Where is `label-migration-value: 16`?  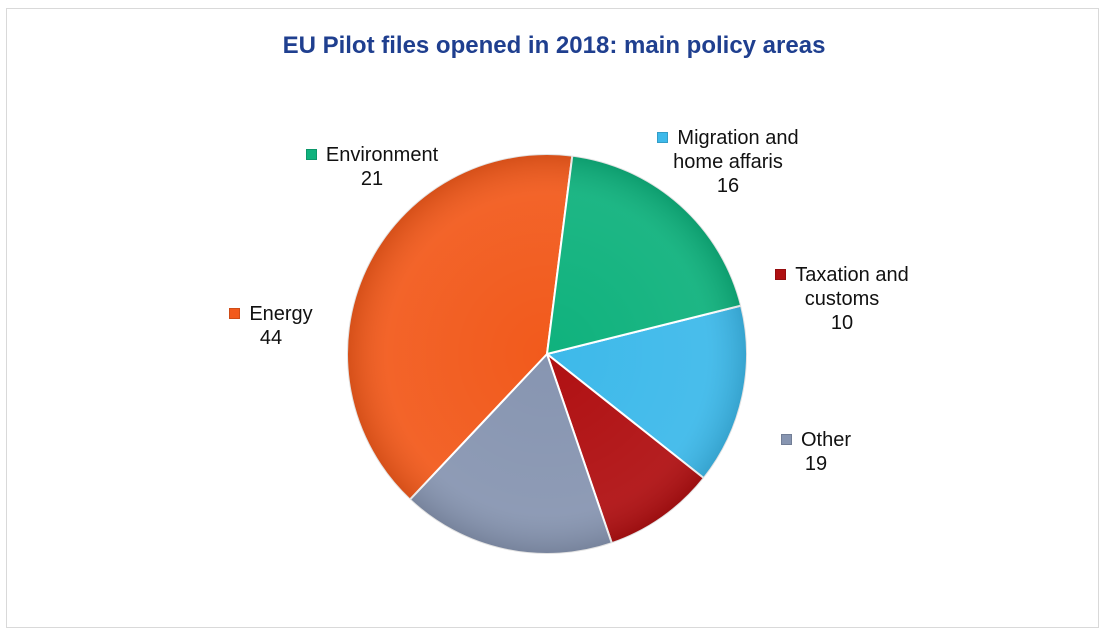
label-migration-value: 16 is located at coordinates (728, 186).